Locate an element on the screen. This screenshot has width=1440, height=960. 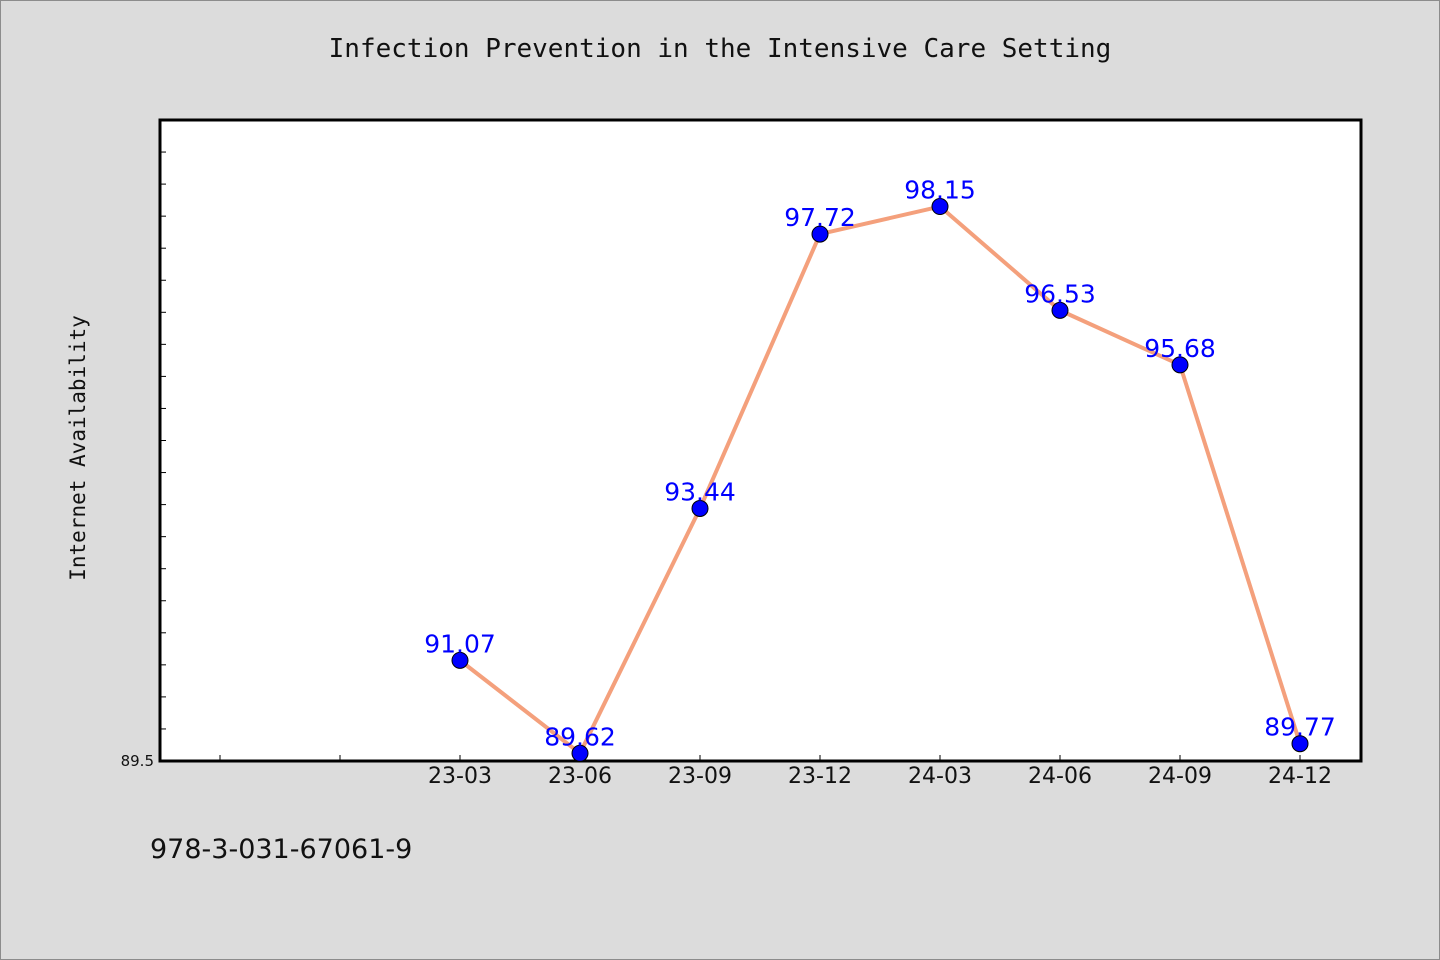
x-tick-label: 23-09 is located at coordinates (700, 776).